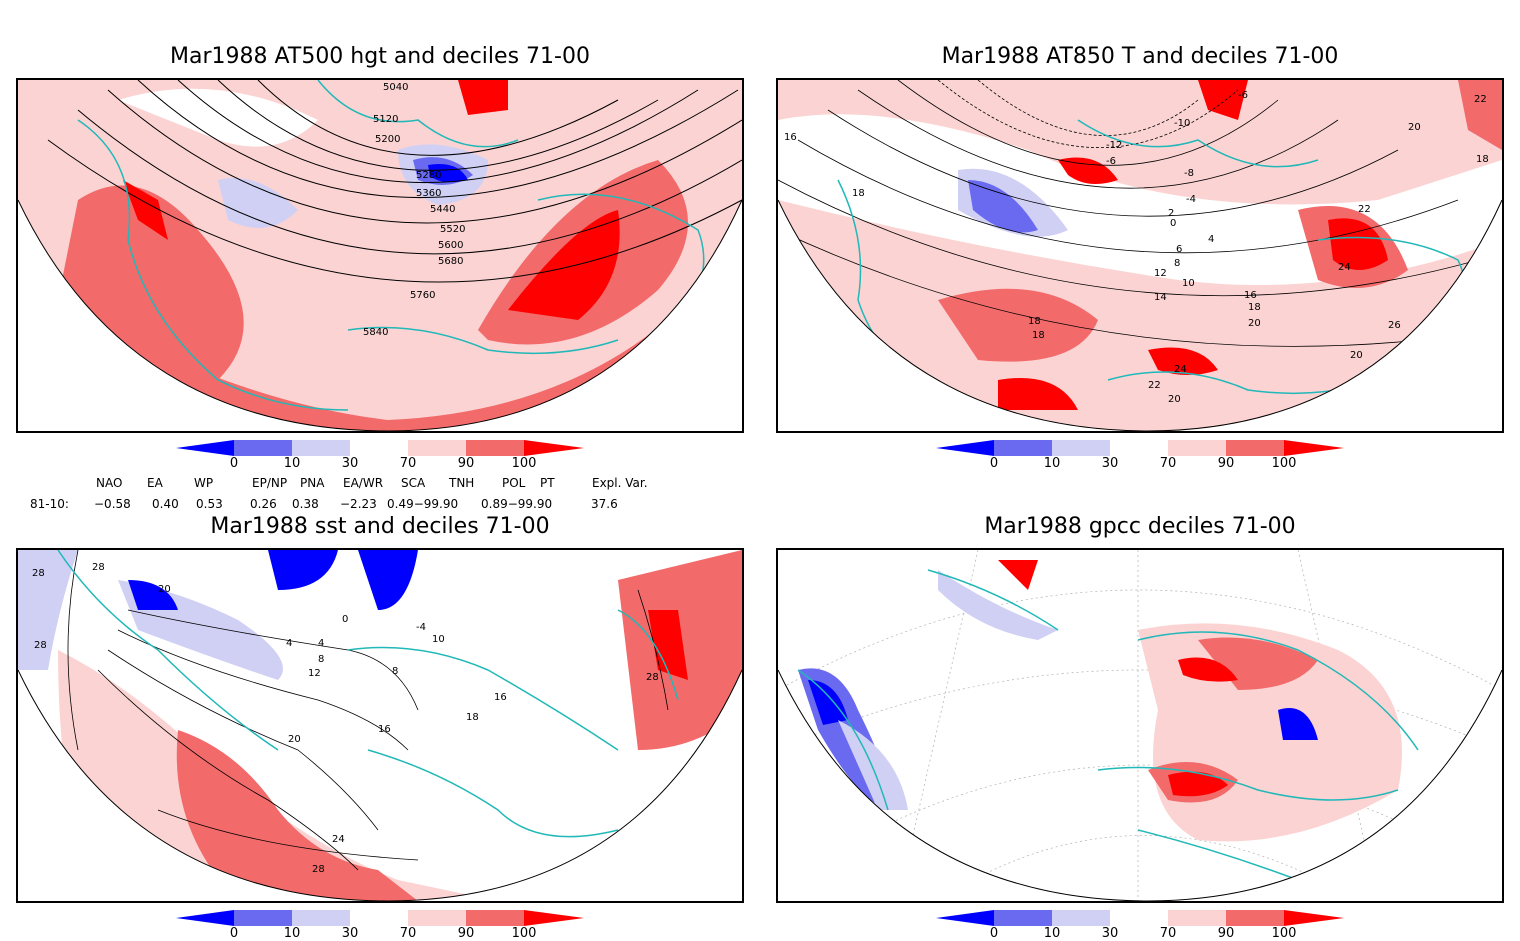 Image resolution: width=1520 pixels, height=941 pixels. I want to click on shade-dark-blue-hudson, so click(303, 570).